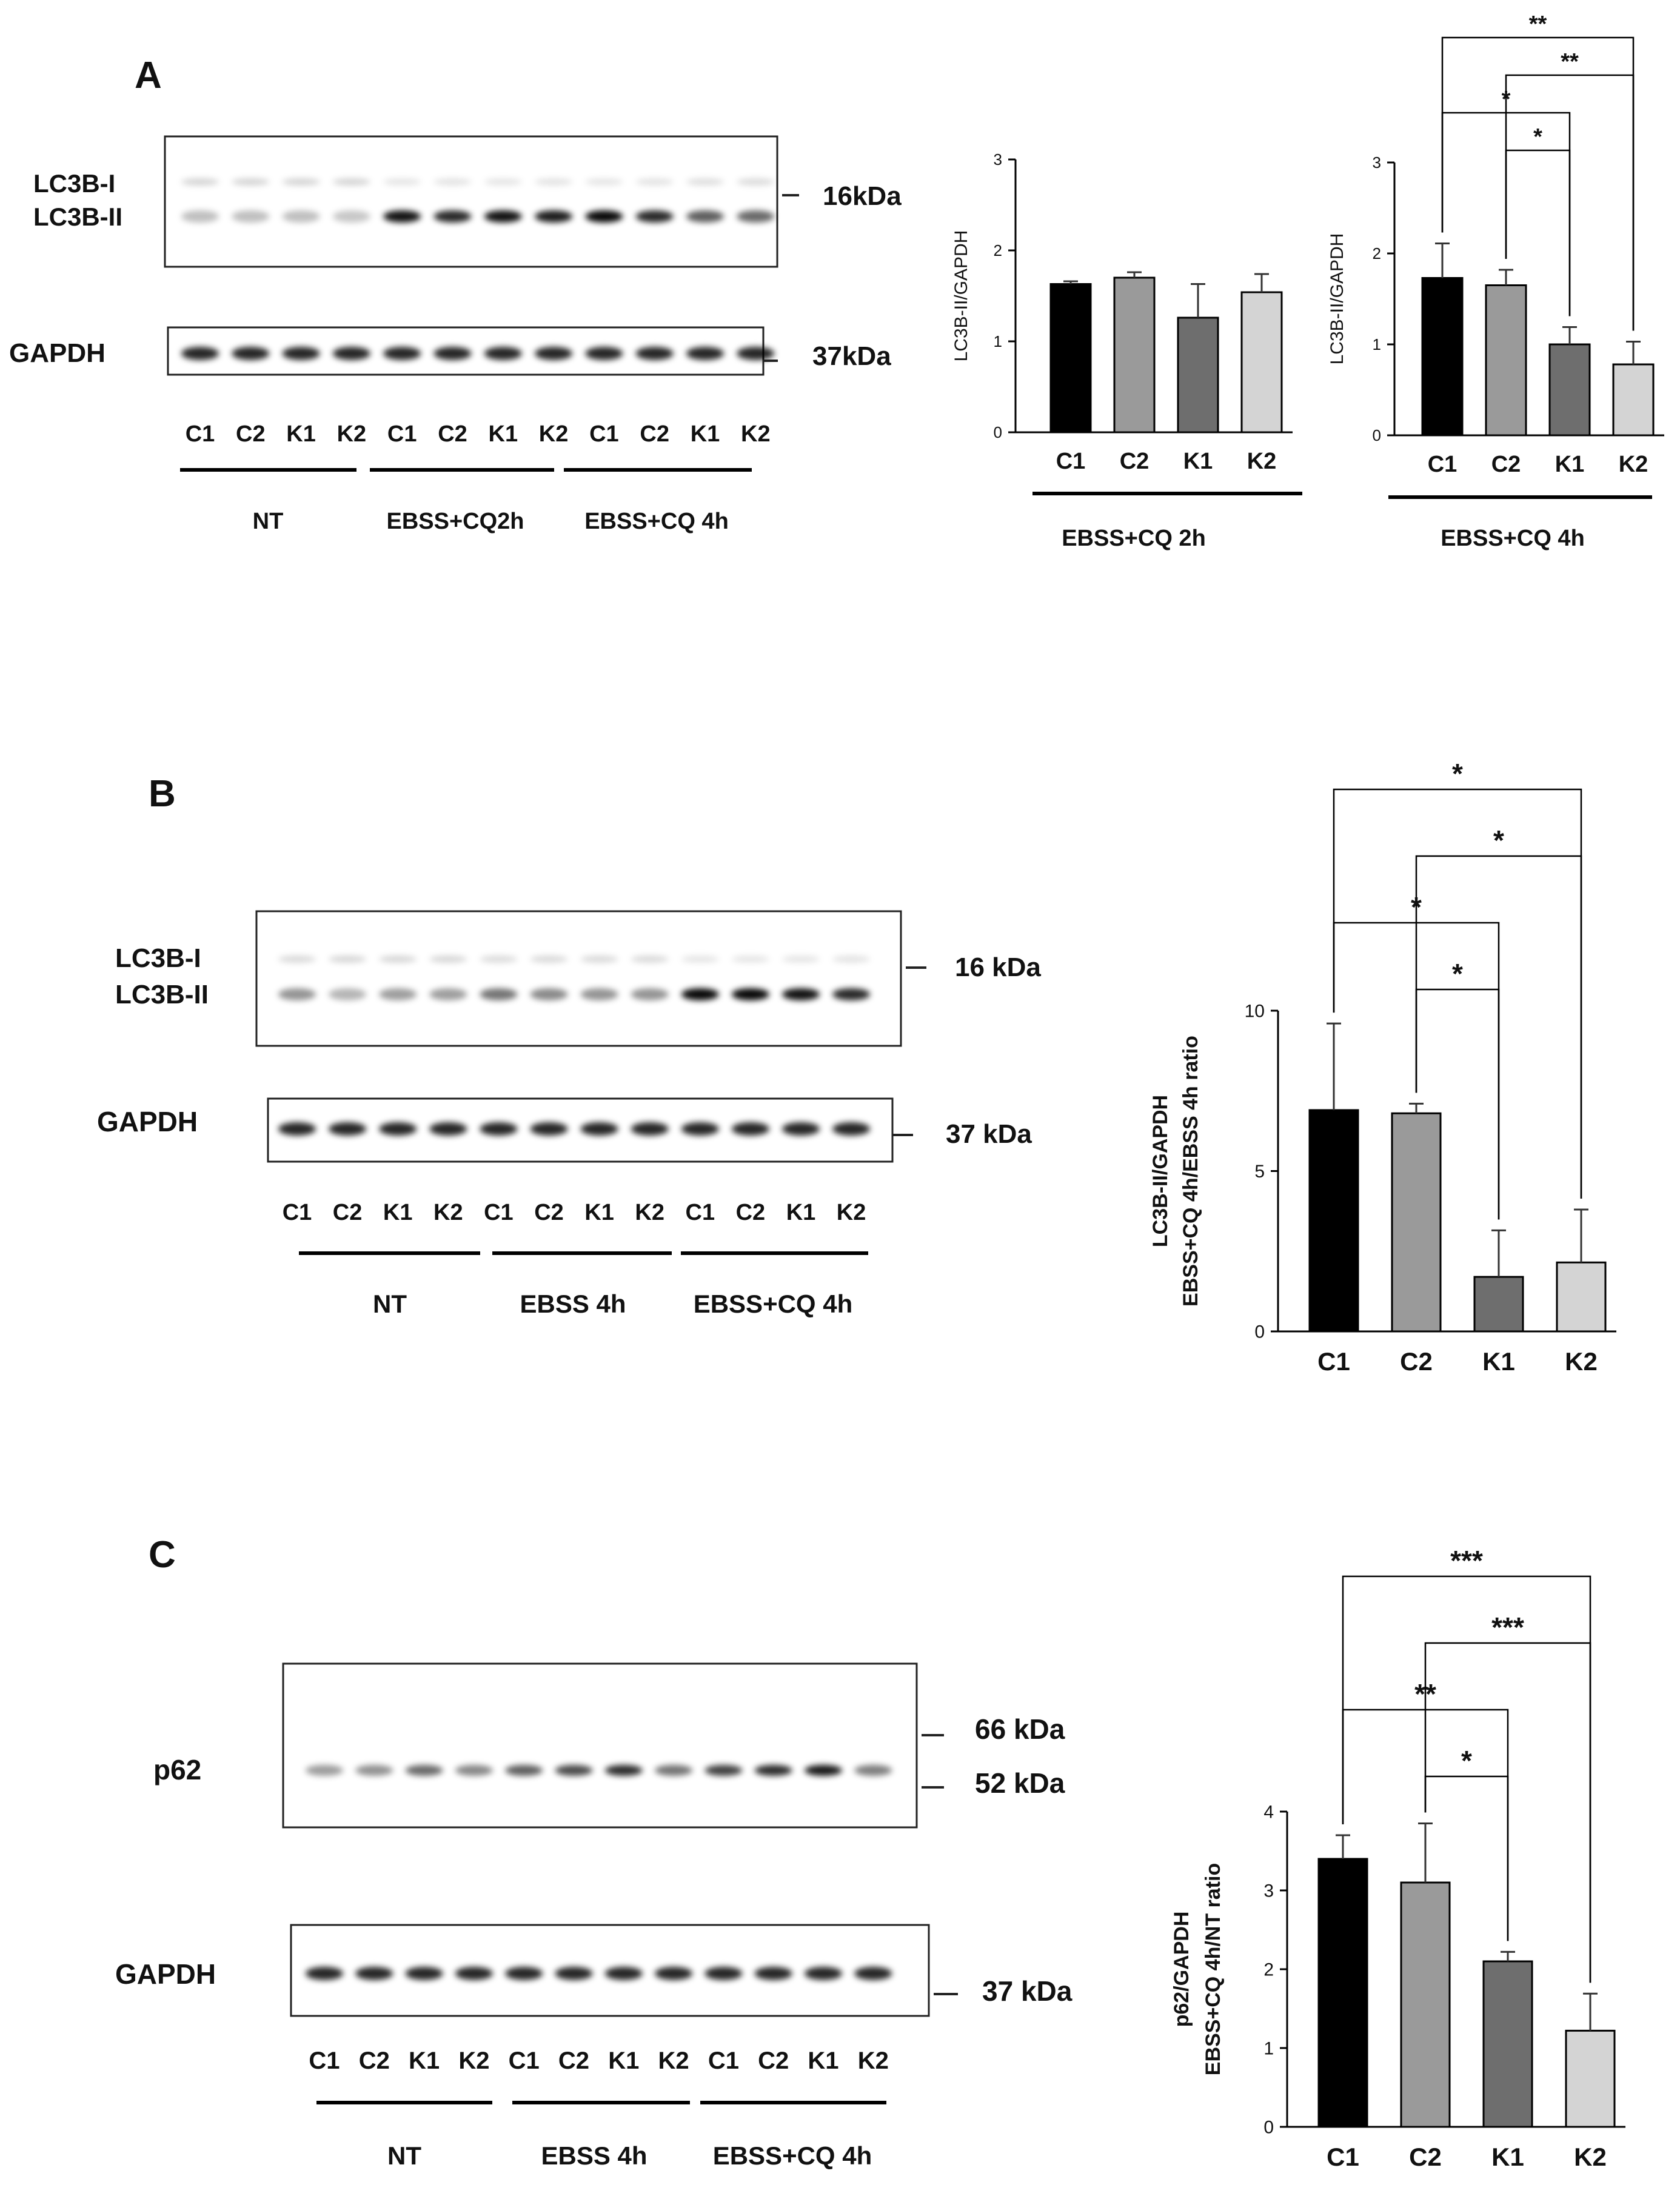 The image size is (1680, 2199). I want to click on blot-b-group-2: EBSS 4h, so click(573, 1304).